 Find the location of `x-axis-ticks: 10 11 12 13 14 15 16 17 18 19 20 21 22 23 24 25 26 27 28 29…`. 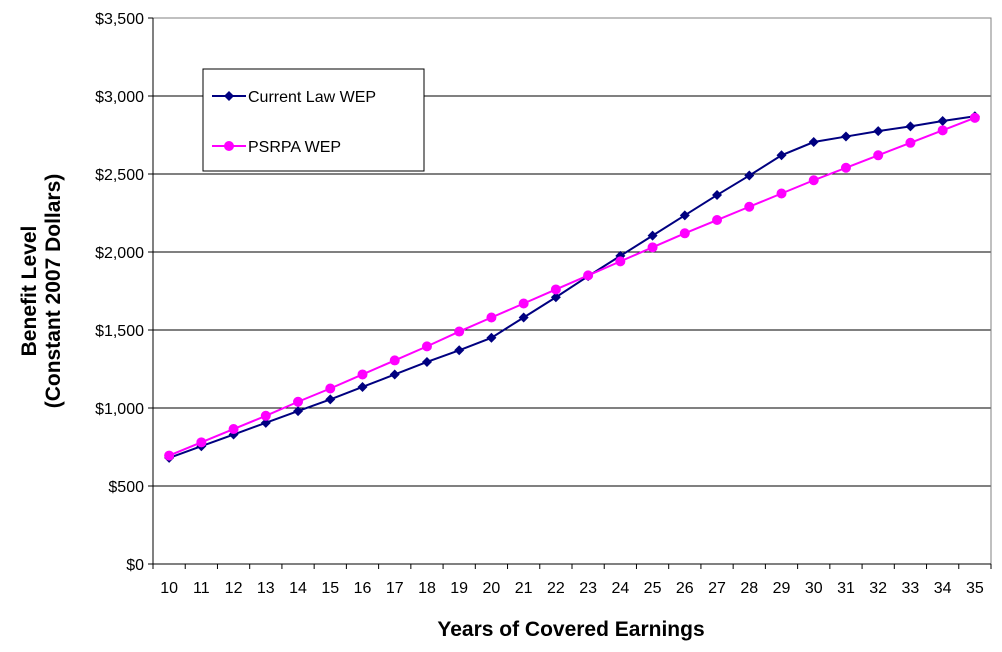

x-axis-ticks: 10 11 12 13 14 15 16 17 18 19 20 21 22 23 24 25 26 27 28 29… is located at coordinates (572, 580).